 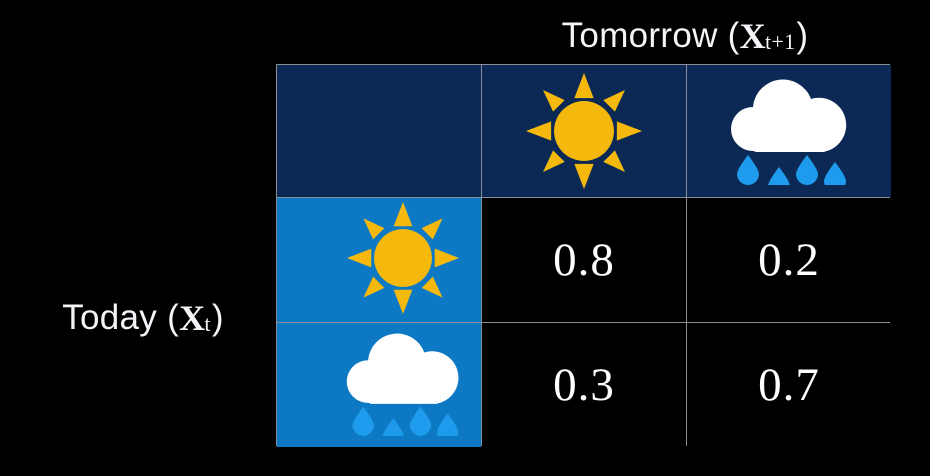 I want to click on row-header-rainy, so click(x=379, y=385).